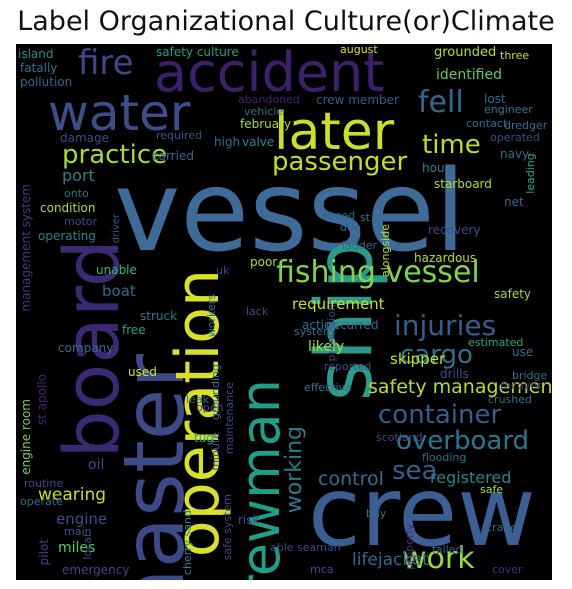  What do you see at coordinates (142, 372) in the screenshot?
I see `word: used` at bounding box center [142, 372].